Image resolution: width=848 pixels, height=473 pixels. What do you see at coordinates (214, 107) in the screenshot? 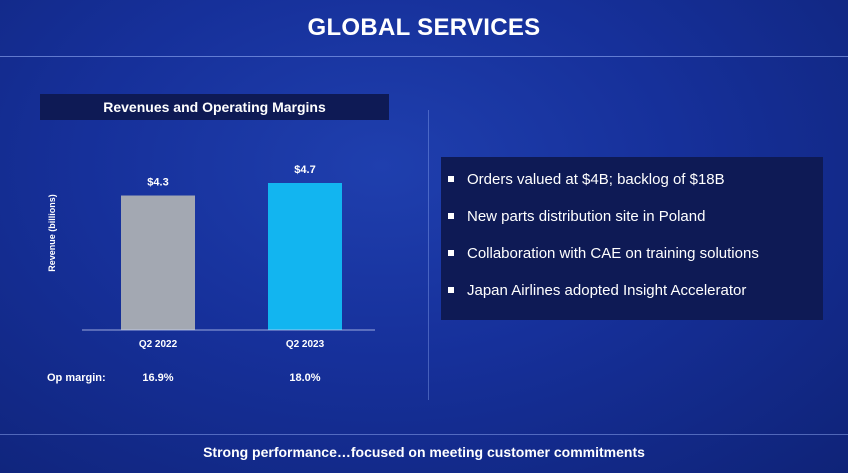
I see `chart-title: Revenues and Operating Margins` at bounding box center [214, 107].